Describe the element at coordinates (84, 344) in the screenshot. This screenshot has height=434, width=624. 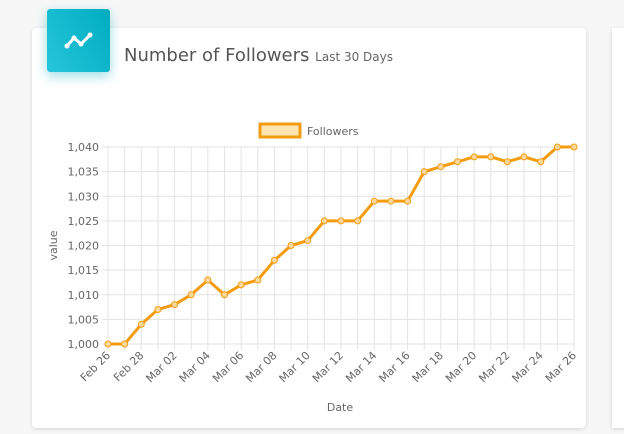
I see `y-tick-label: 1,000` at that location.